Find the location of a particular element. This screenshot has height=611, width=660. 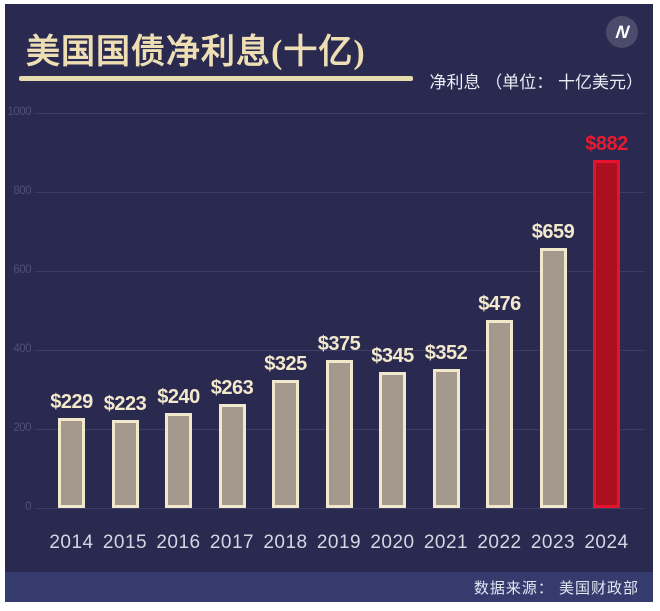

x-axis-label-2019: 2019 is located at coordinates (339, 542).